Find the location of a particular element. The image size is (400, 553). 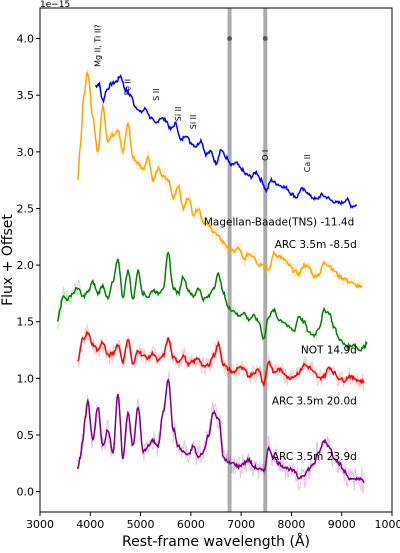

x-tick-label-7: 9000 is located at coordinates (342, 524).